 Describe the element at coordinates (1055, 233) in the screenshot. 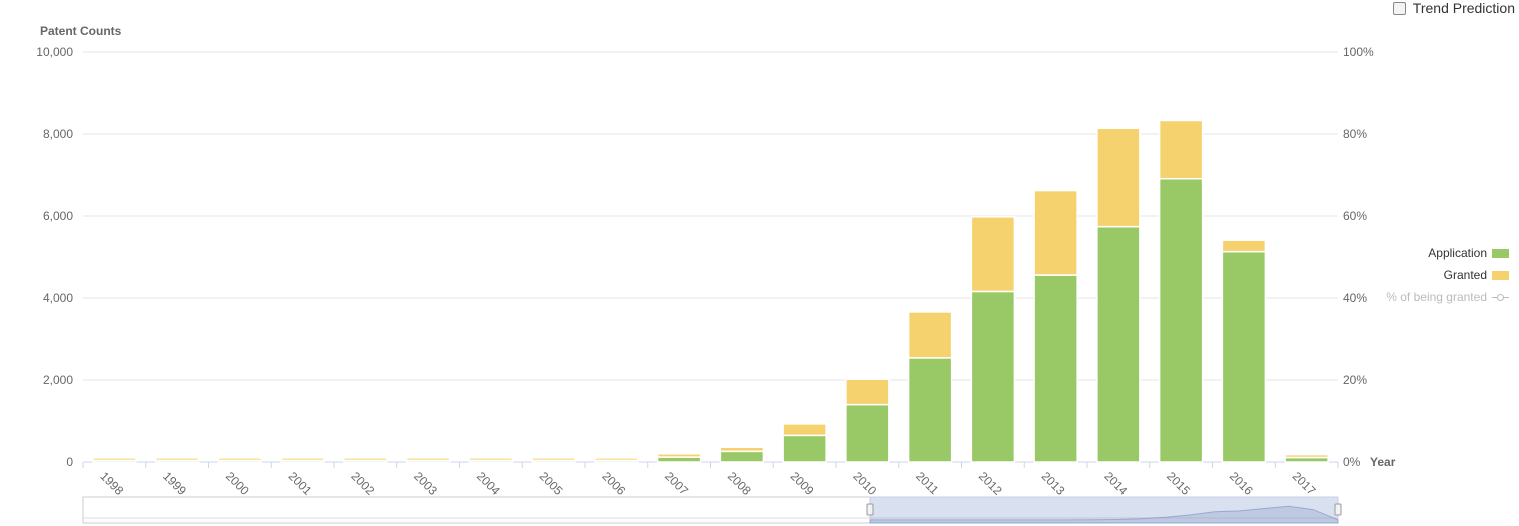

I see `bar-granted-2013` at that location.